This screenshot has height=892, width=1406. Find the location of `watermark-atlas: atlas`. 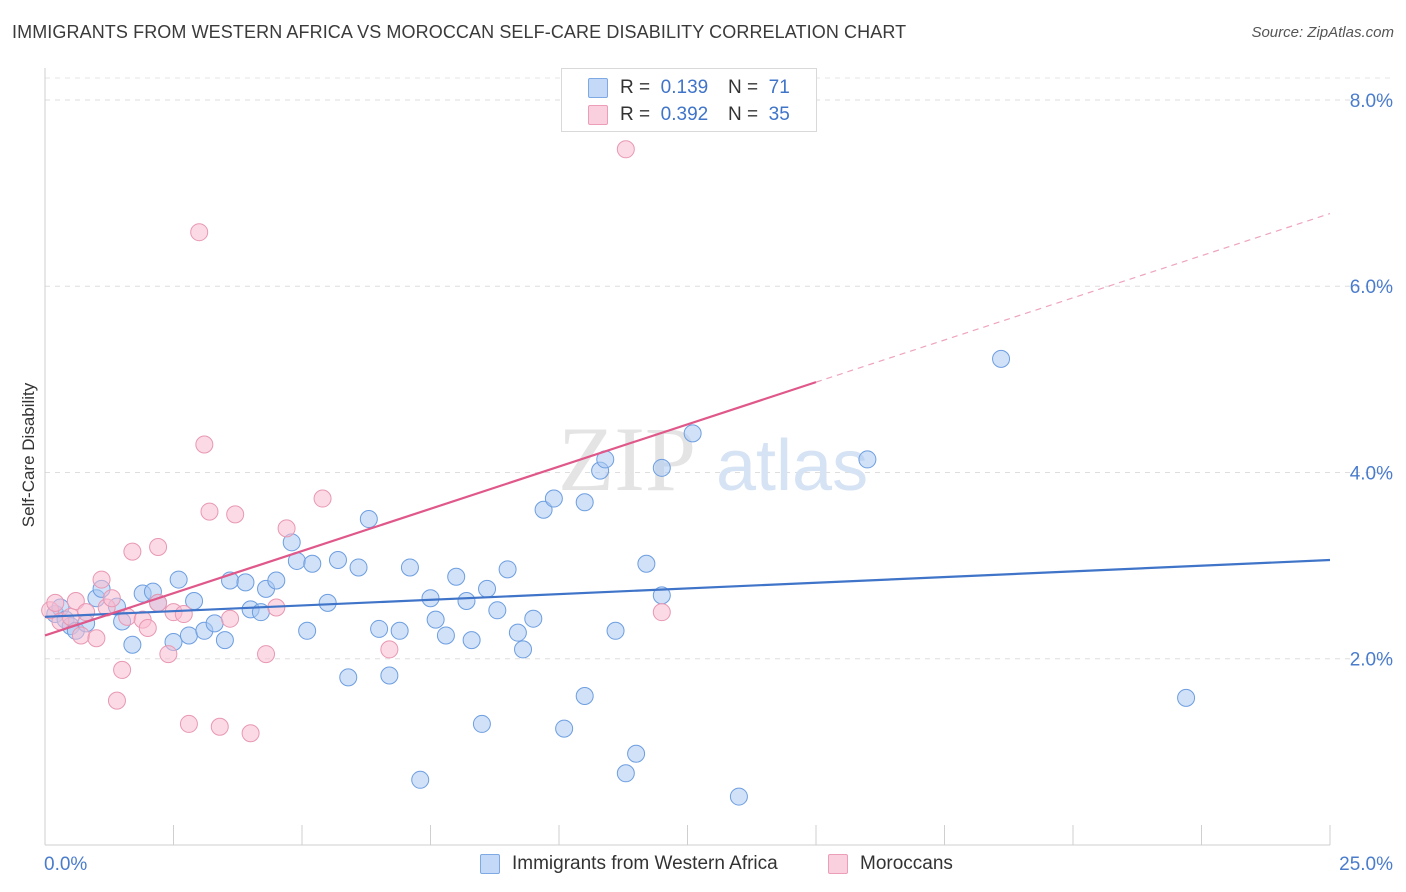

watermark-atlas: atlas is located at coordinates (792, 466).